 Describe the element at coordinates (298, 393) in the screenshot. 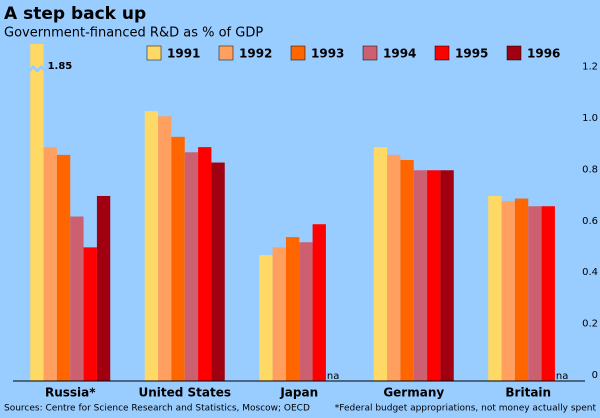

I see `x-tick-label: Japan` at that location.